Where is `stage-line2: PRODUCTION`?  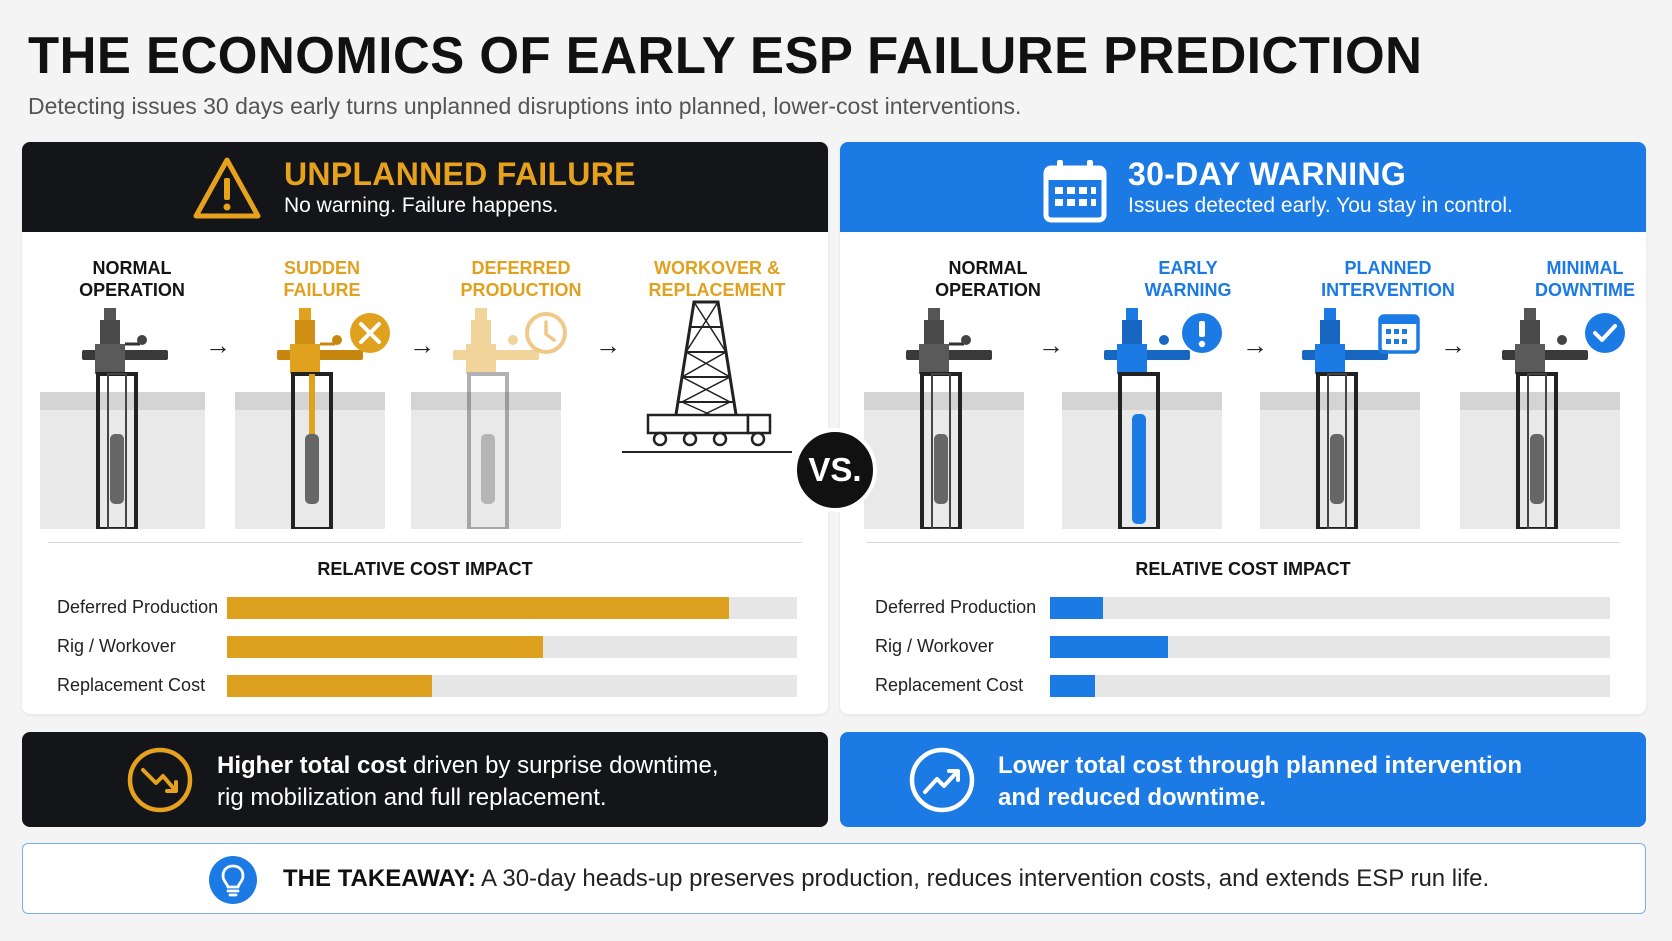
stage-line2: PRODUCTION is located at coordinates (521, 290).